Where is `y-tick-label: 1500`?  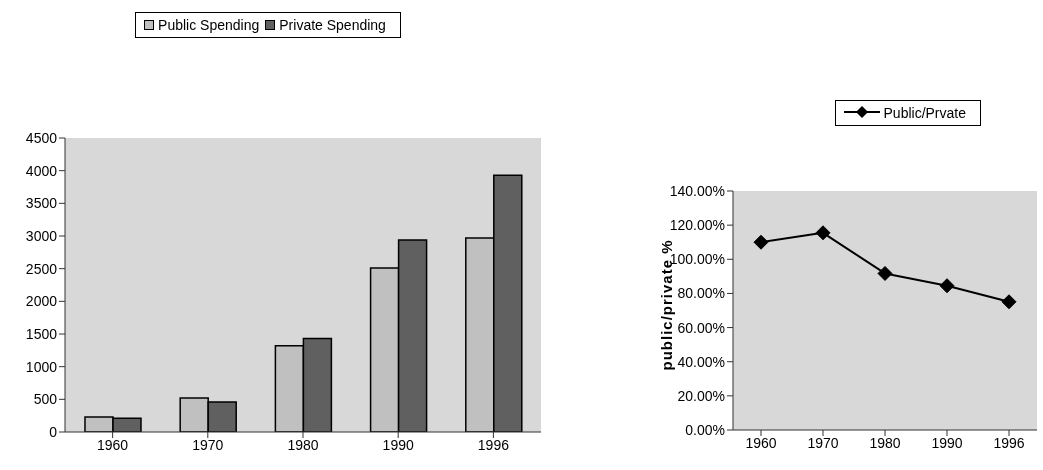
y-tick-label: 1500 is located at coordinates (41, 333).